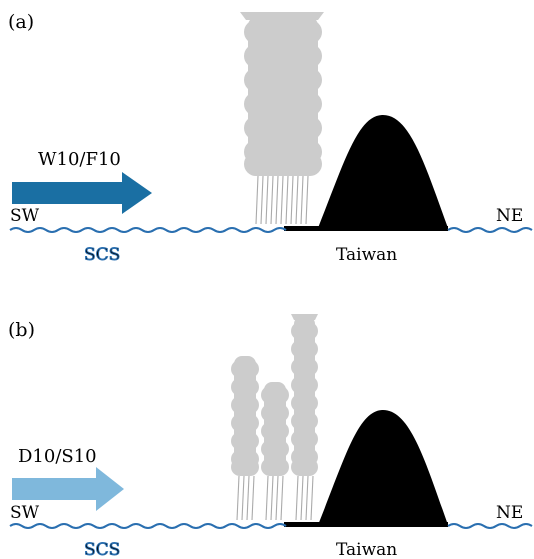  Describe the element at coordinates (25, 216) in the screenshot. I see `panel-a-left-side-label: SW` at that location.